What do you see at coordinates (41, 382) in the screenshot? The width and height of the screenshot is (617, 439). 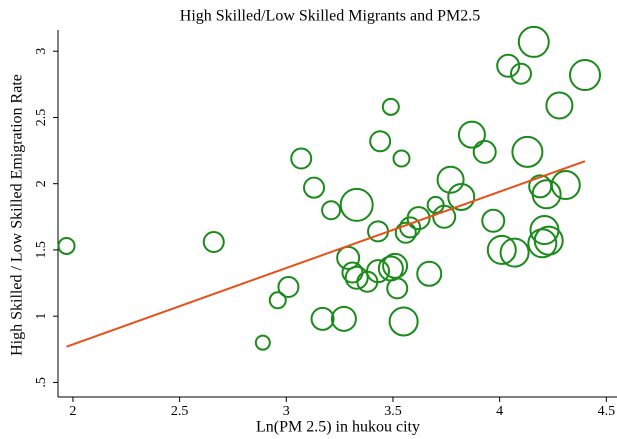 I see `y-tick-label: .5` at bounding box center [41, 382].